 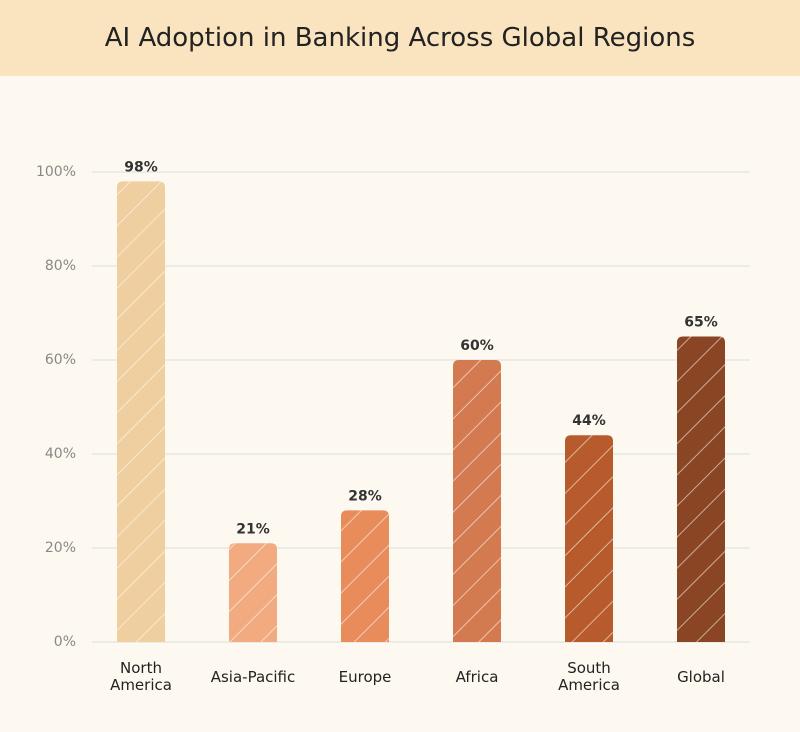 What do you see at coordinates (141, 676) in the screenshot?
I see `x-tick-label: North America` at bounding box center [141, 676].